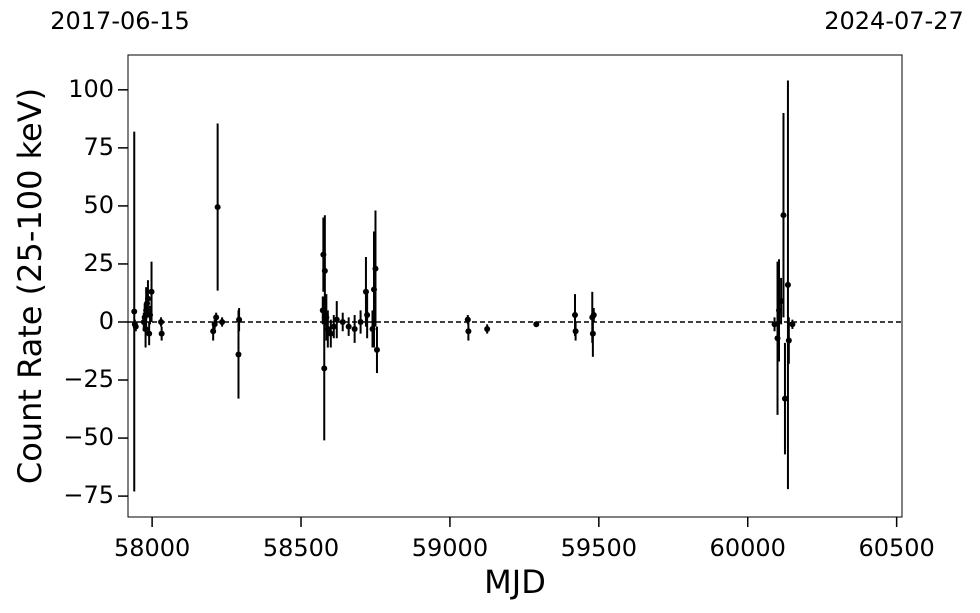  What do you see at coordinates (98, 263) in the screenshot?
I see `y-tick-label: 25` at bounding box center [98, 263].